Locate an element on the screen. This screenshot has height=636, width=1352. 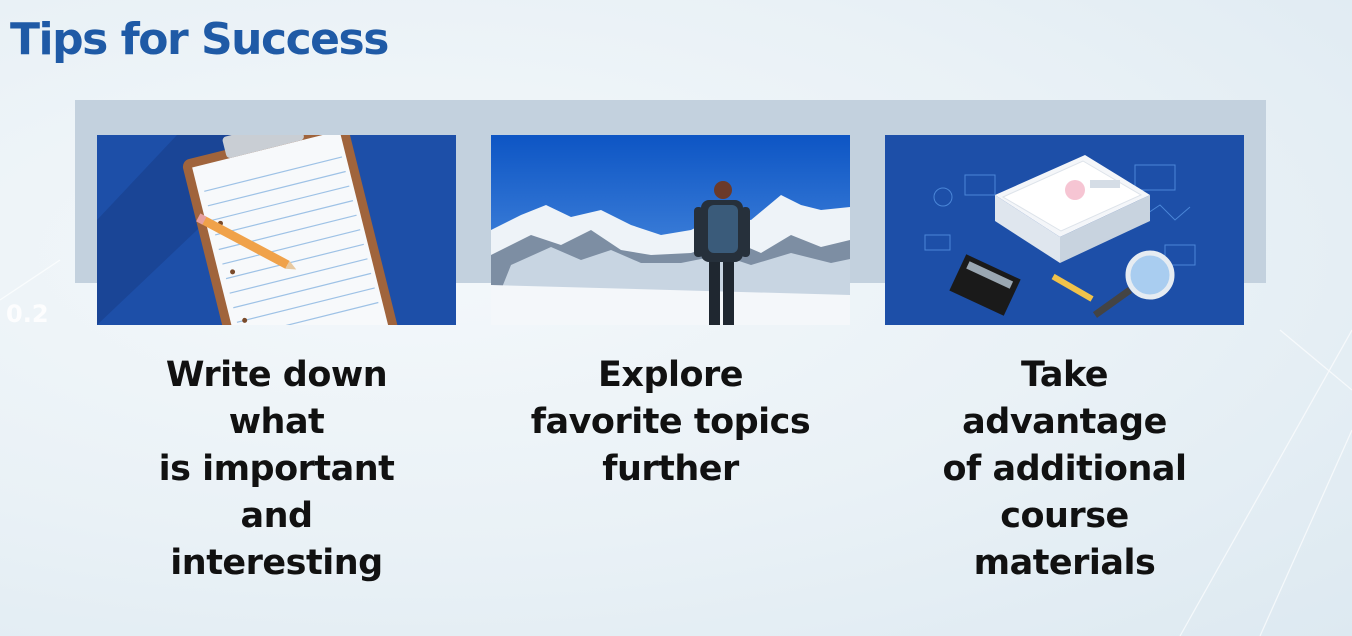
tip-caption-2: Explore favorite topics further is located at coordinates (670, 422).